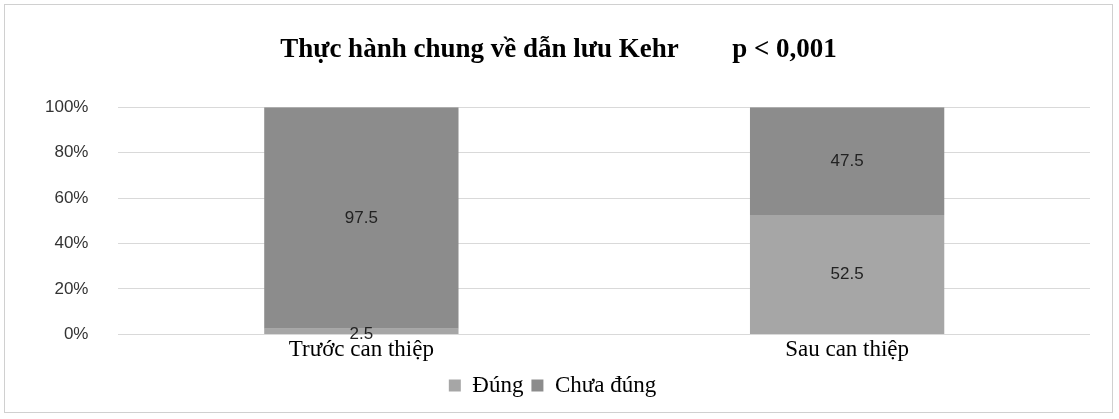  I want to click on y-tick-label: 40%, so click(71, 243).